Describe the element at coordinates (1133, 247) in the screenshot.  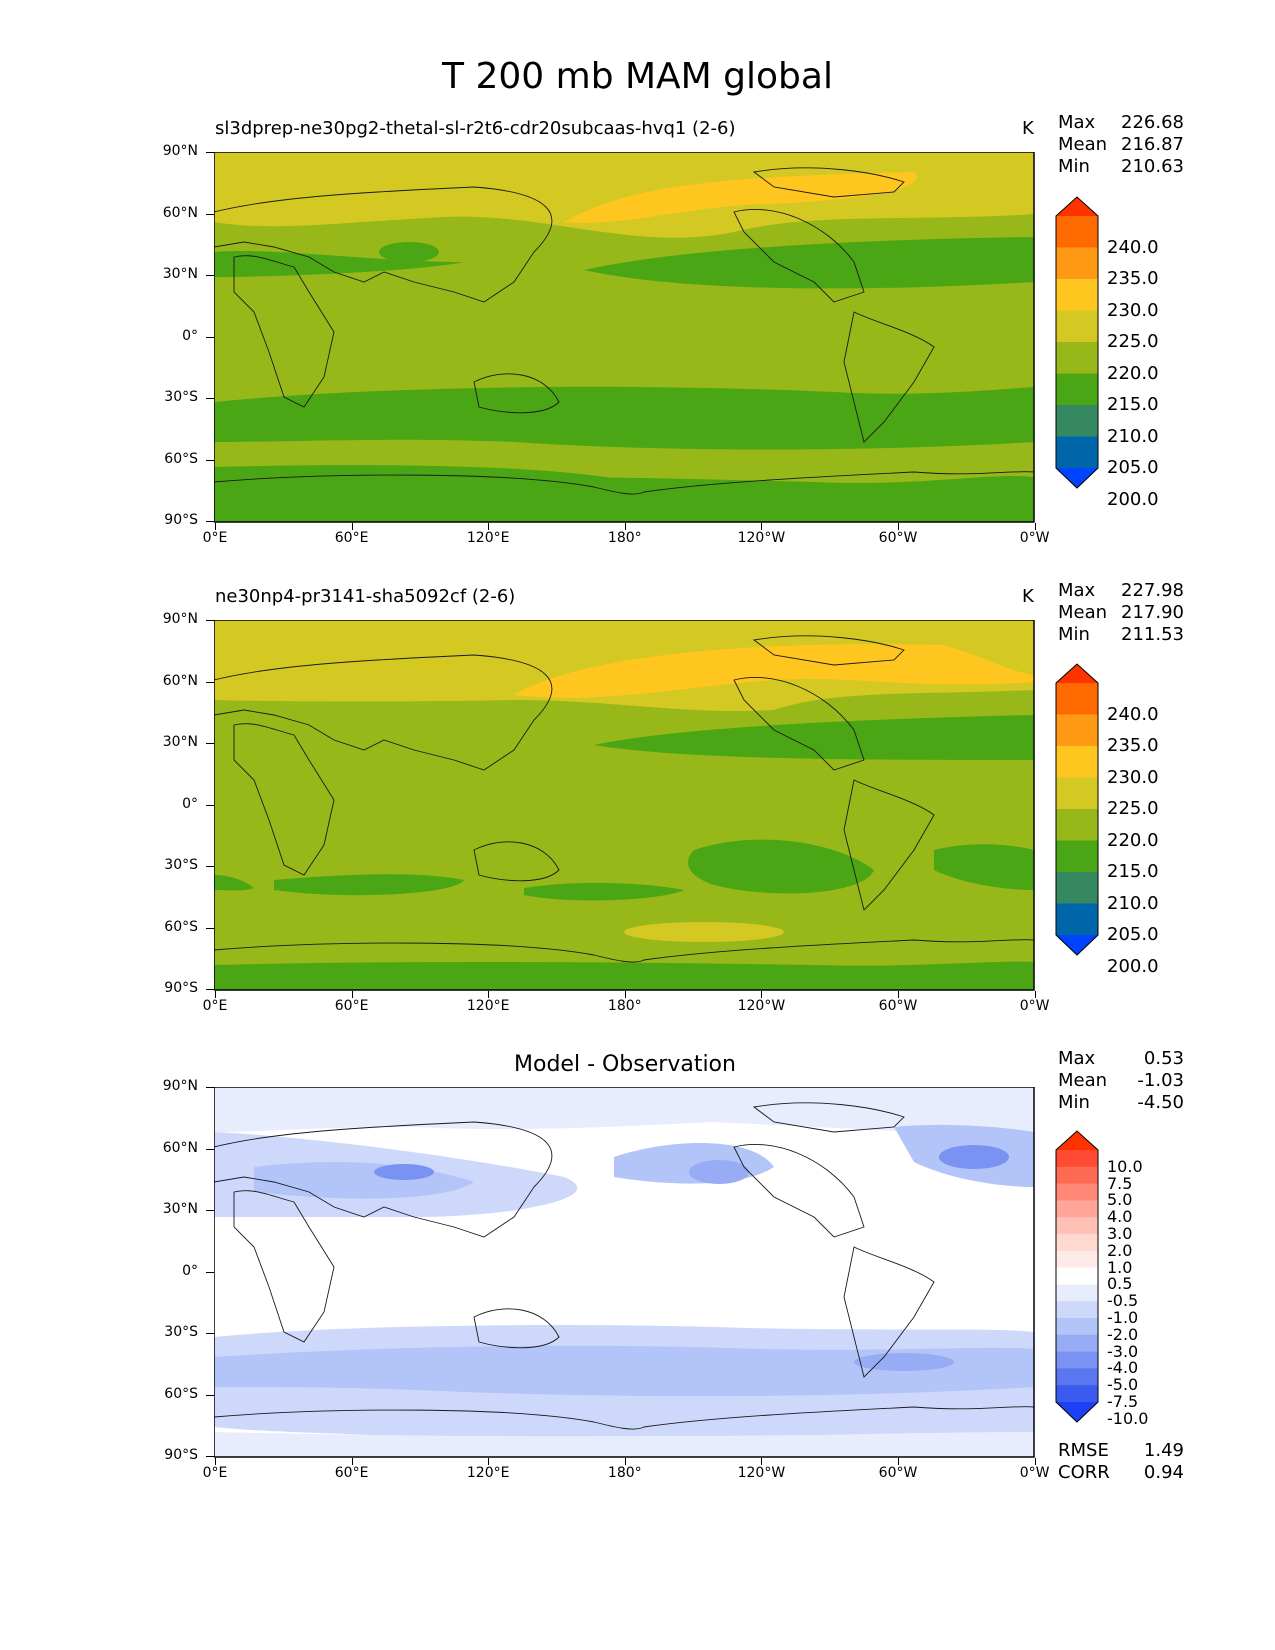
I see `panel-1-colorbar-label: 240.0` at that location.